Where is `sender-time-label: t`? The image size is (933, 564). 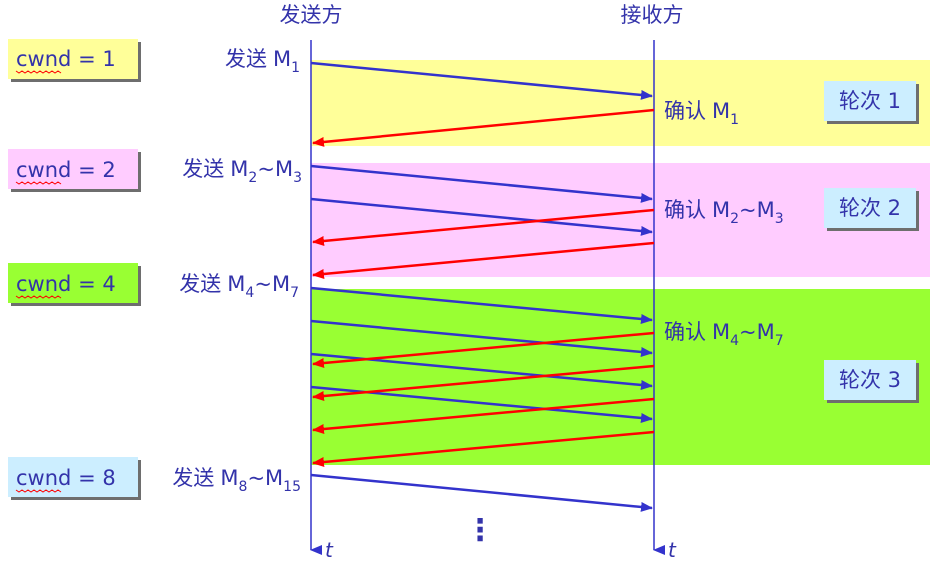
sender-time-label: t is located at coordinates (329, 550).